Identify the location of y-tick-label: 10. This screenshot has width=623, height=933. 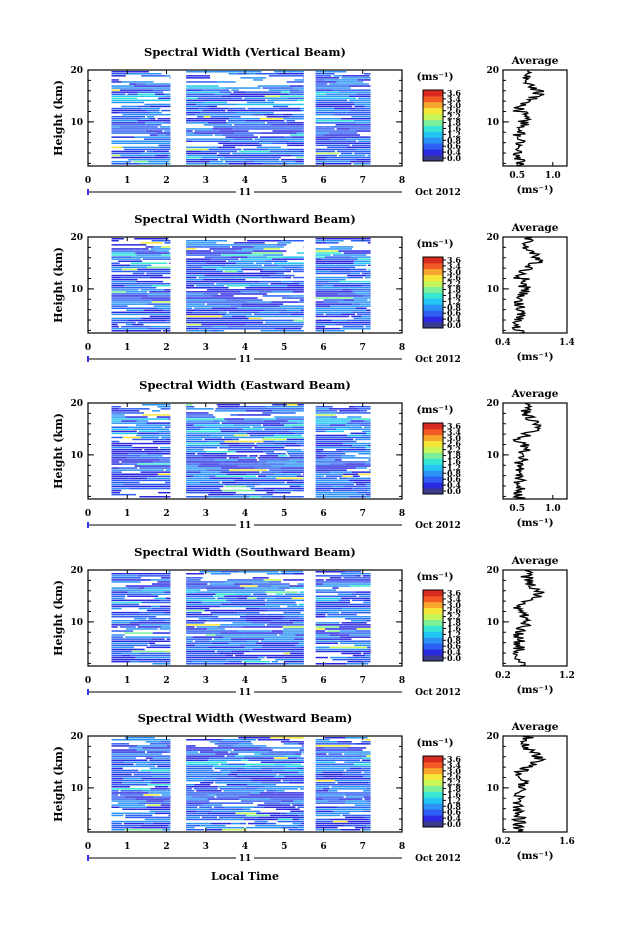
(76, 623).